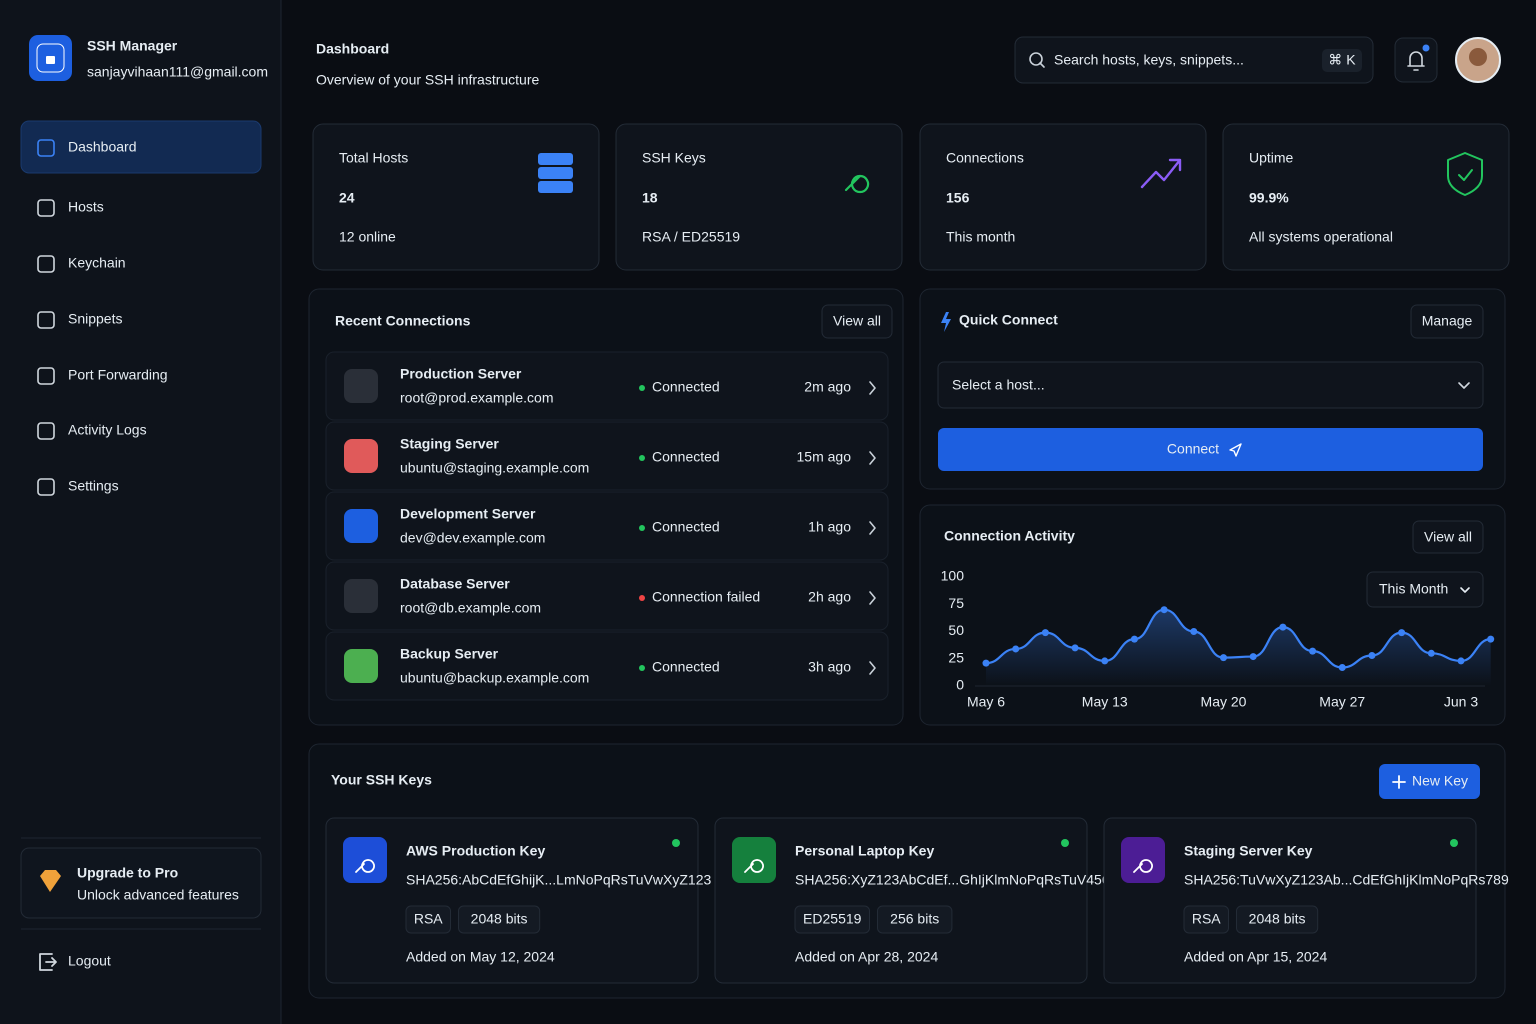  I want to click on key-name: AWS Production Key, so click(475, 851).